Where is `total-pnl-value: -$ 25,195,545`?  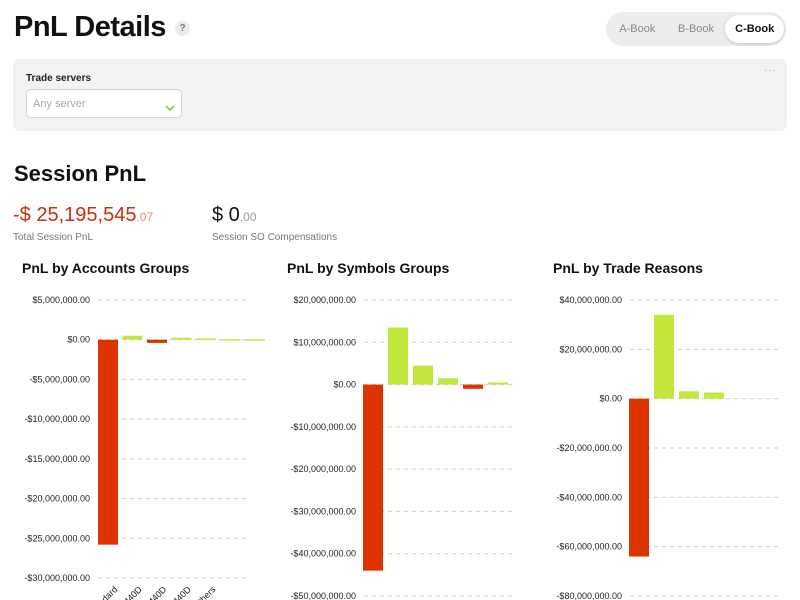
total-pnl-value: -$ 25,195,545 is located at coordinates (75, 215).